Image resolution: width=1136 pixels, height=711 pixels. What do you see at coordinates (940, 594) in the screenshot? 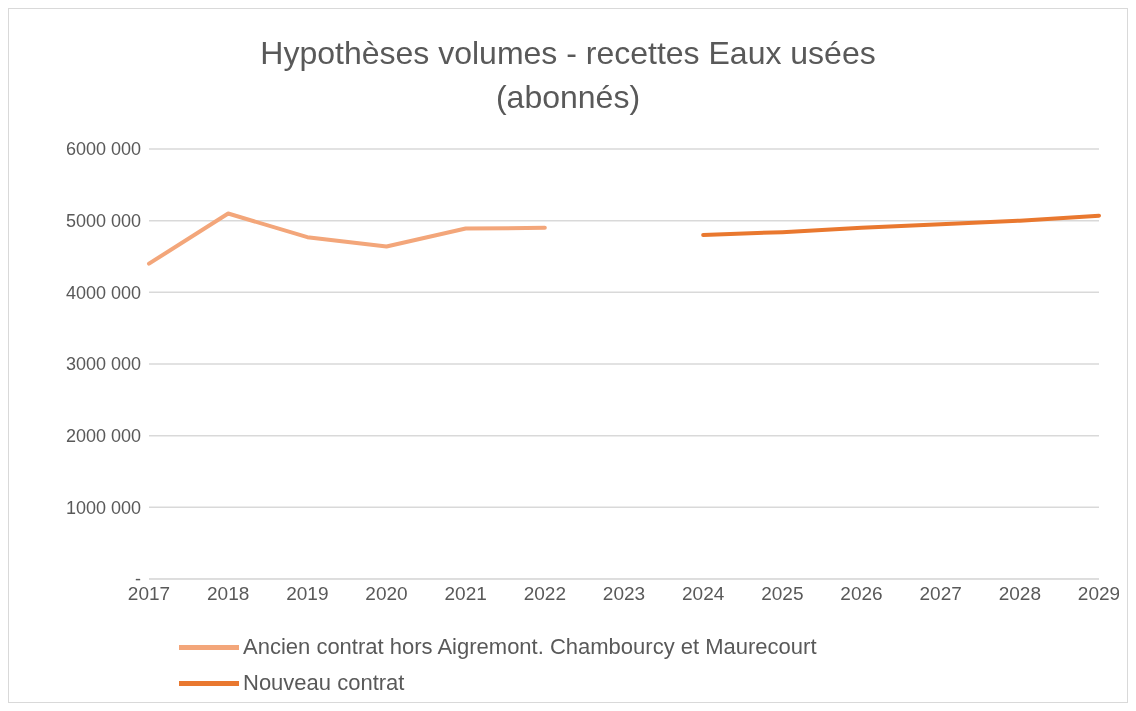
I see `x-tick-label: 2027` at bounding box center [940, 594].